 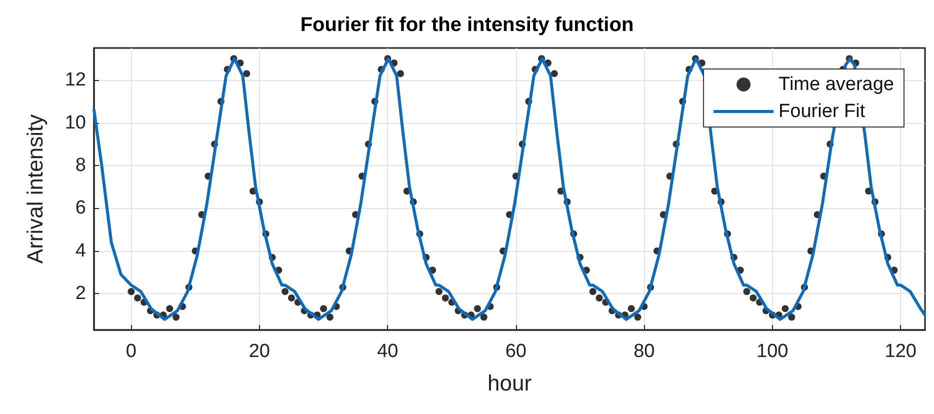 I want to click on legend-label: Fourier Fit, so click(x=822, y=111).